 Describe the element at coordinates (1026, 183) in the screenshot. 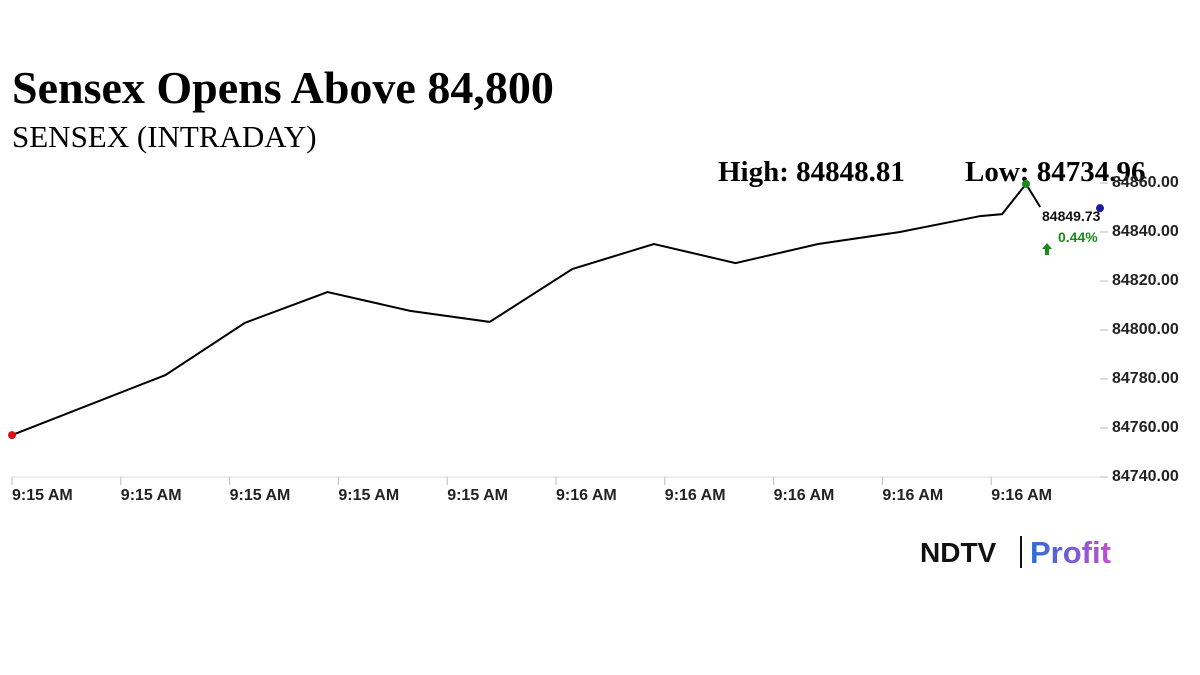

I see `high-dot` at that location.